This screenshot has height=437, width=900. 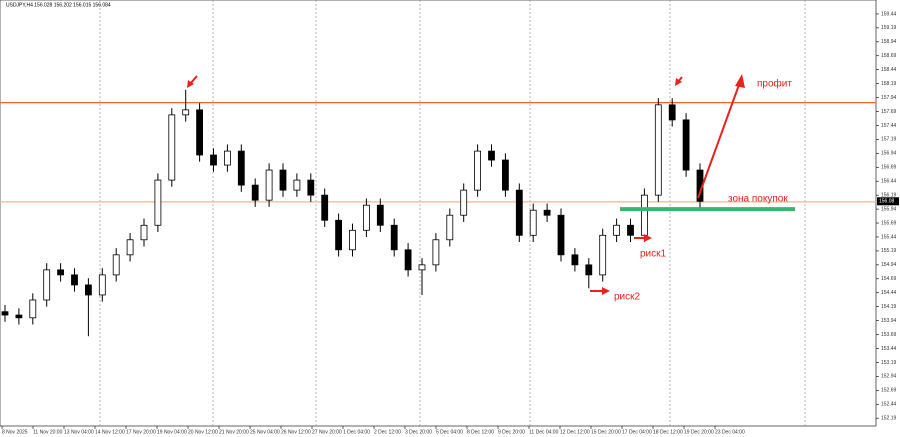 What do you see at coordinates (418, 432) in the screenshot?
I see `x-tick-label: 3 Dec 20:00` at bounding box center [418, 432].